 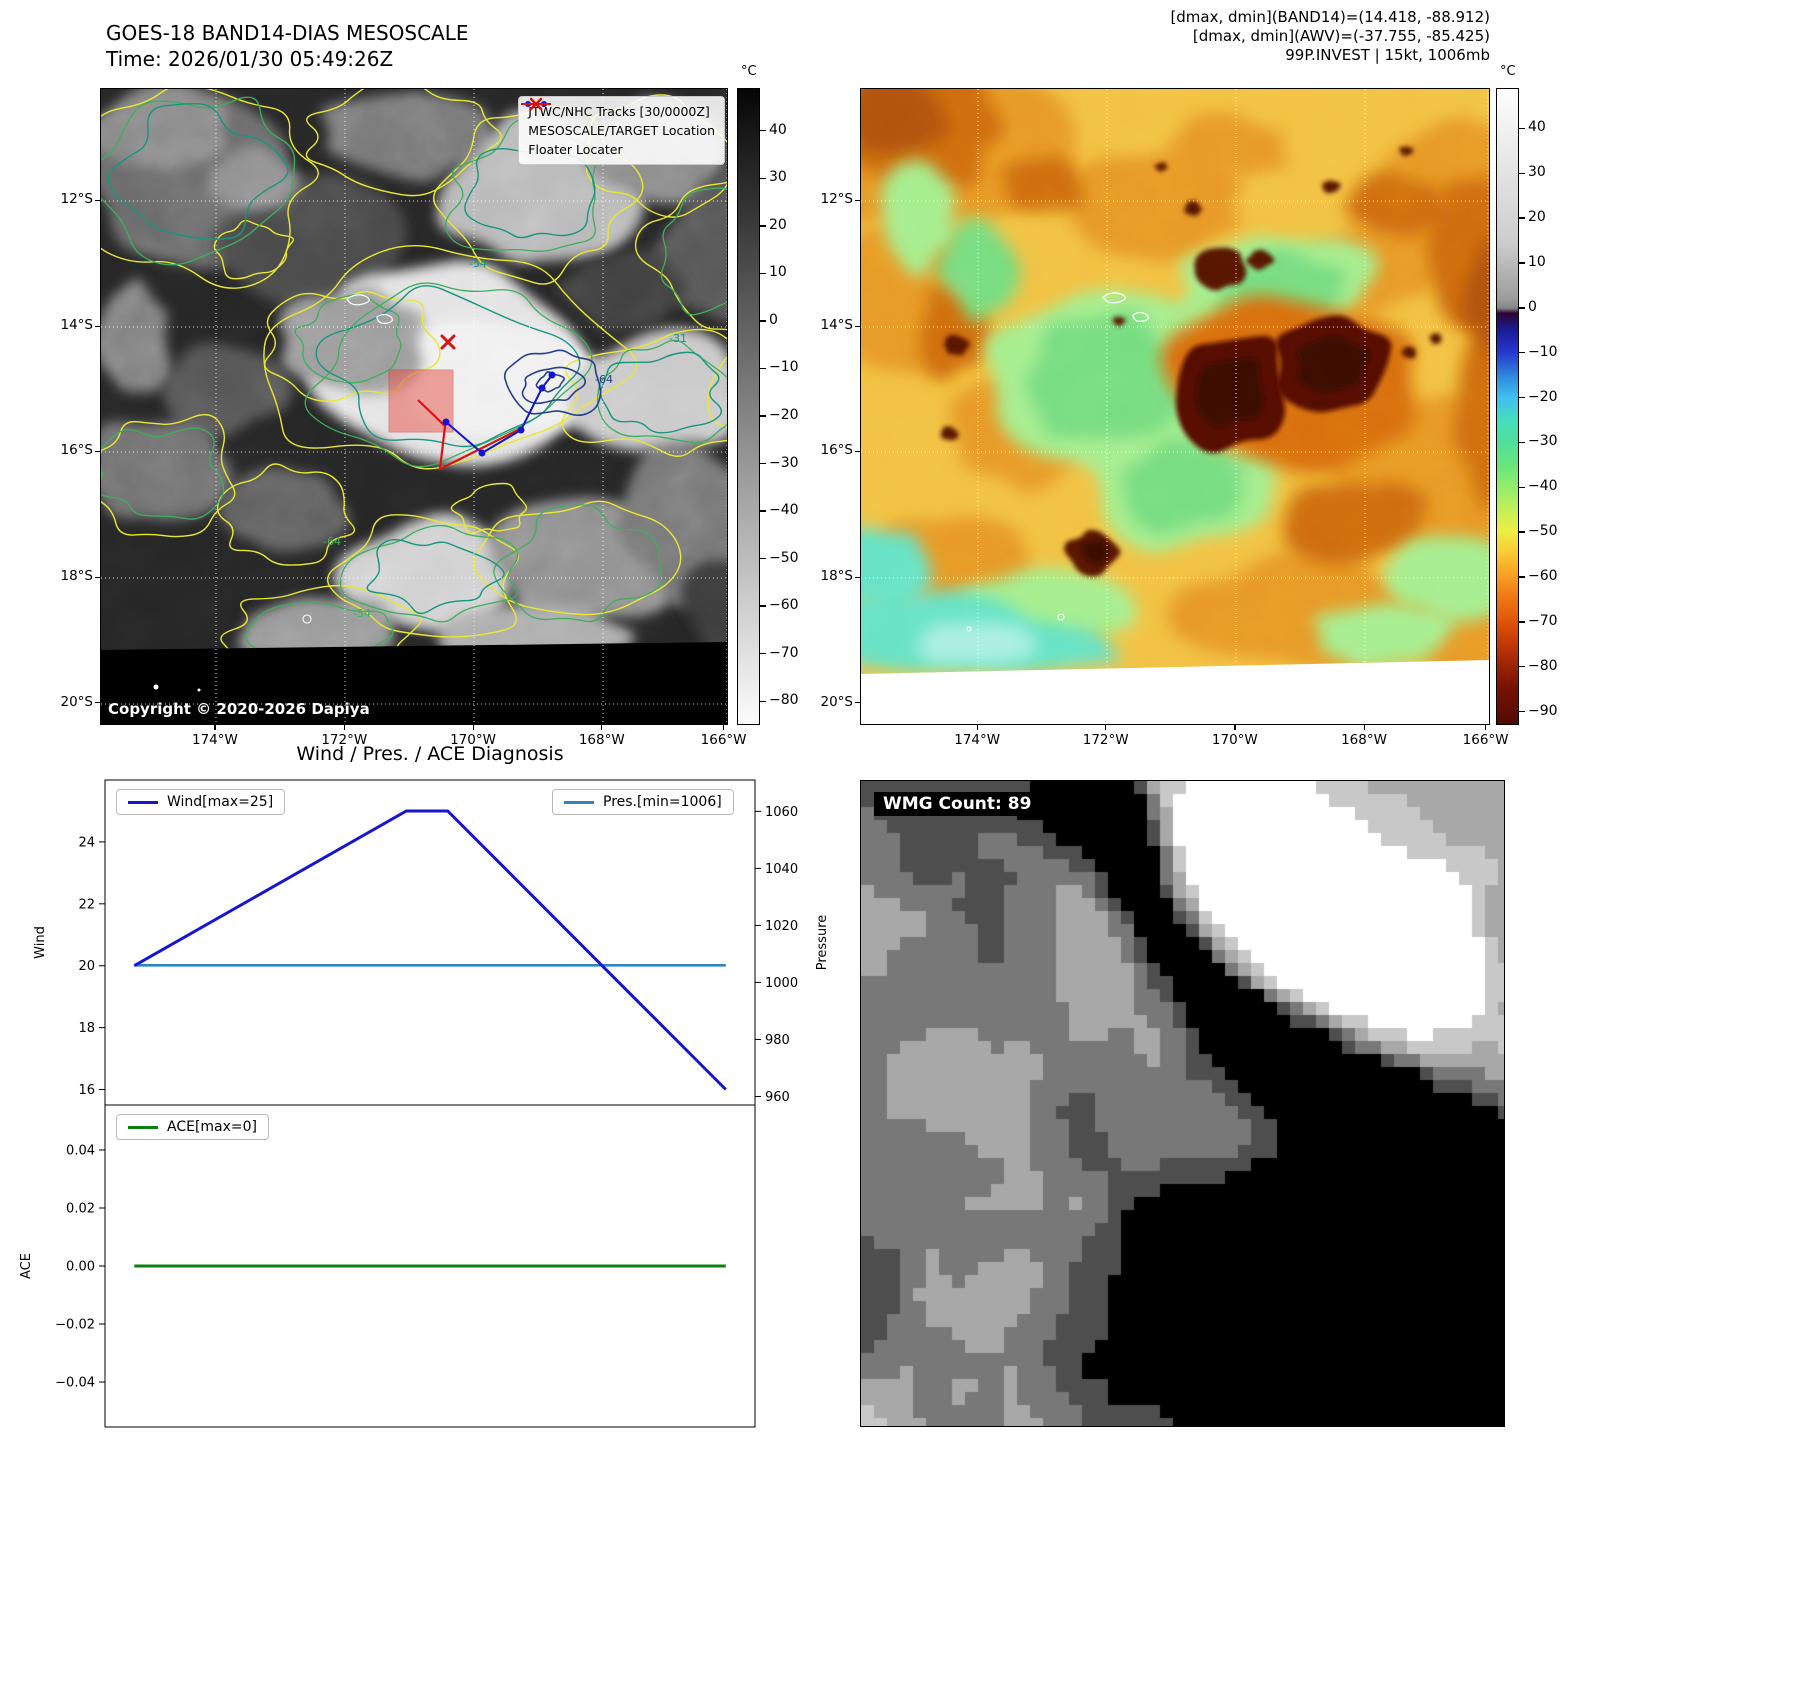 What do you see at coordinates (75, 1383) in the screenshot?
I see `svg-text: −0.04` at bounding box center [75, 1383].